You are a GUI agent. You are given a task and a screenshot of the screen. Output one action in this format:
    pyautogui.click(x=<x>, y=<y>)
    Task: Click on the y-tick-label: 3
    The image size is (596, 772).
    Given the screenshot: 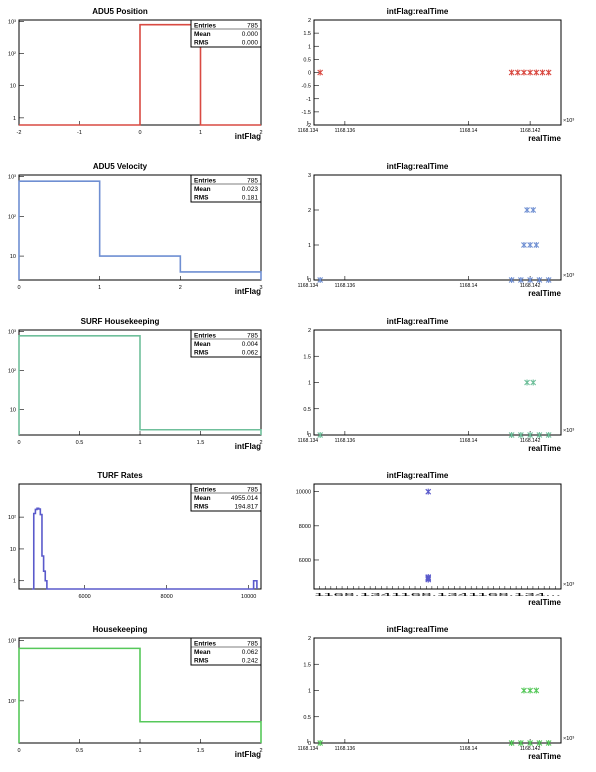 What is the action you would take?
    pyautogui.click(x=309, y=176)
    